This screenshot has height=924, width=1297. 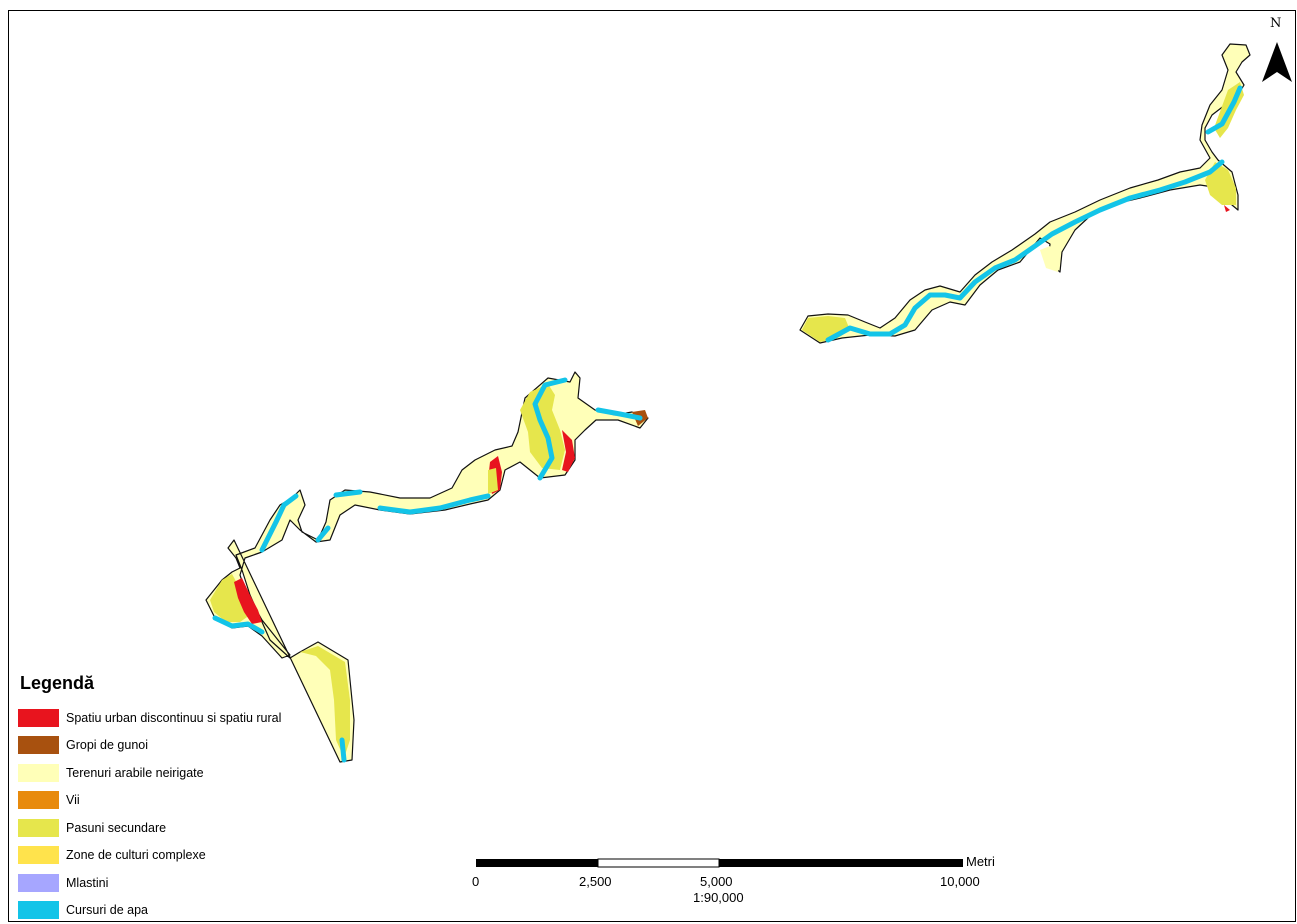 What do you see at coordinates (1275, 23) in the screenshot?
I see `north-label: N` at bounding box center [1275, 23].